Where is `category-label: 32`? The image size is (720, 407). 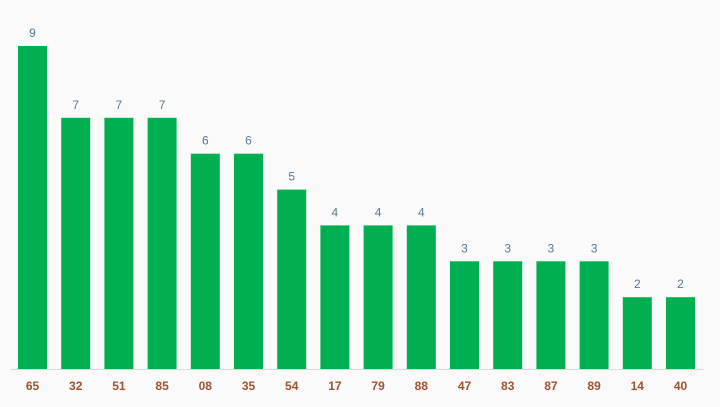
category-label: 32 is located at coordinates (76, 386).